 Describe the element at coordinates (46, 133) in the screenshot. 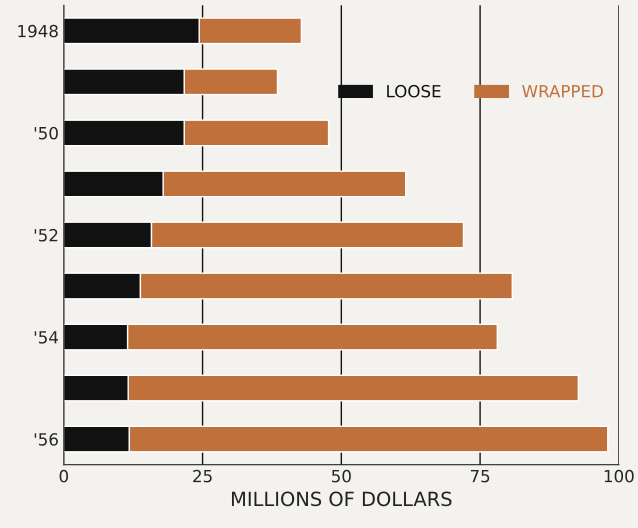

I see `y-tick-label: '50` at that location.